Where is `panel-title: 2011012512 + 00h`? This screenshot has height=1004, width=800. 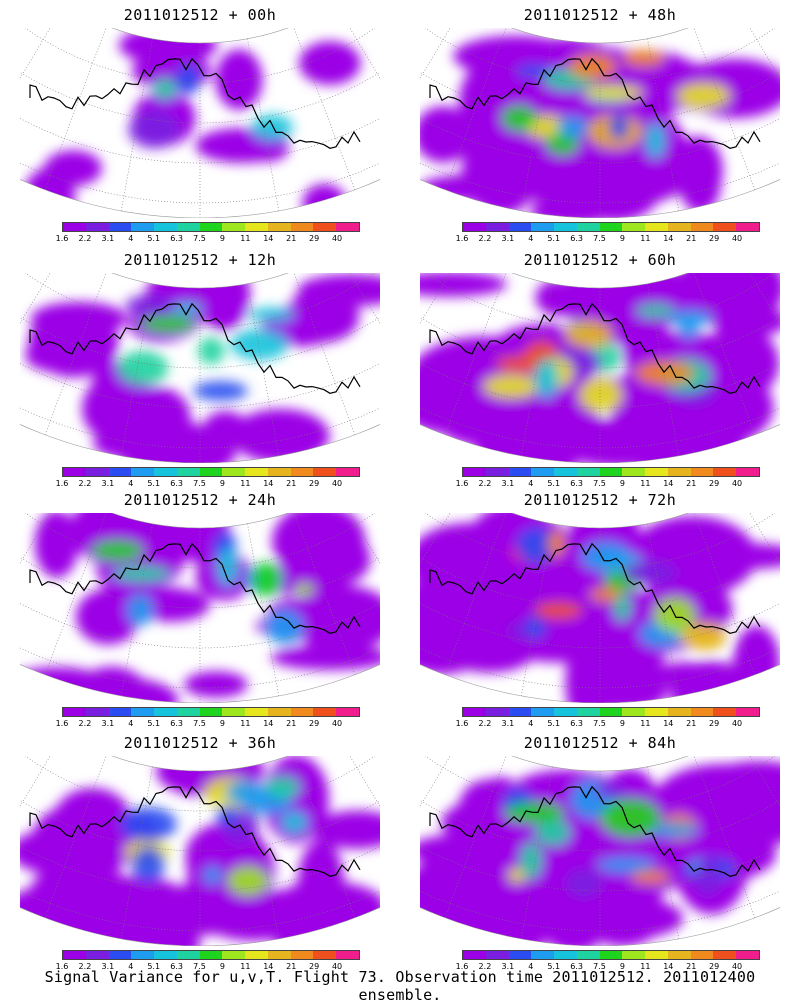
panel-title: 2011012512 + 00h is located at coordinates (200, 15).